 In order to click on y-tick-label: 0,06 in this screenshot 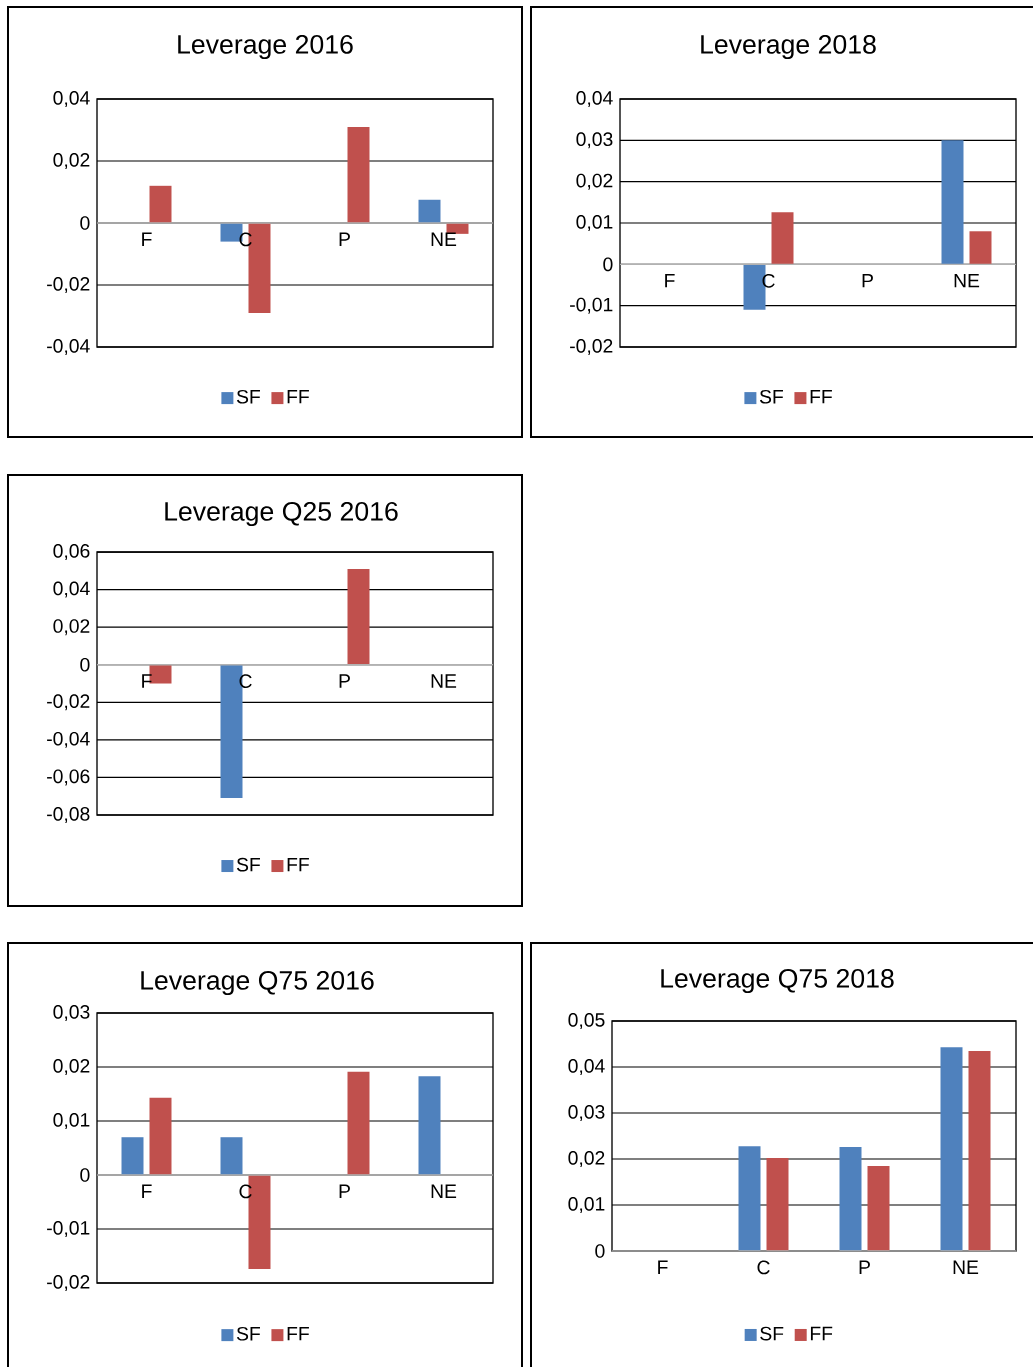, I will do `click(71, 552)`.